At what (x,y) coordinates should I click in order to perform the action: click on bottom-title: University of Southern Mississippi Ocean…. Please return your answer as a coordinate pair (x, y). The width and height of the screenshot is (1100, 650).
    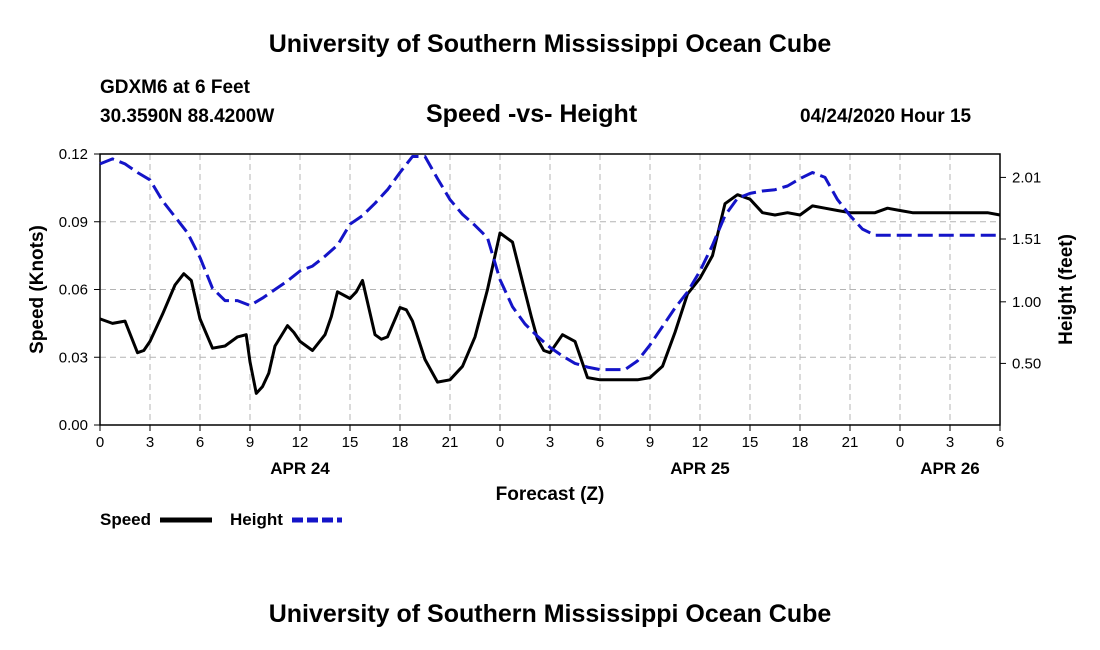
    Looking at the image, I should click on (550, 614).